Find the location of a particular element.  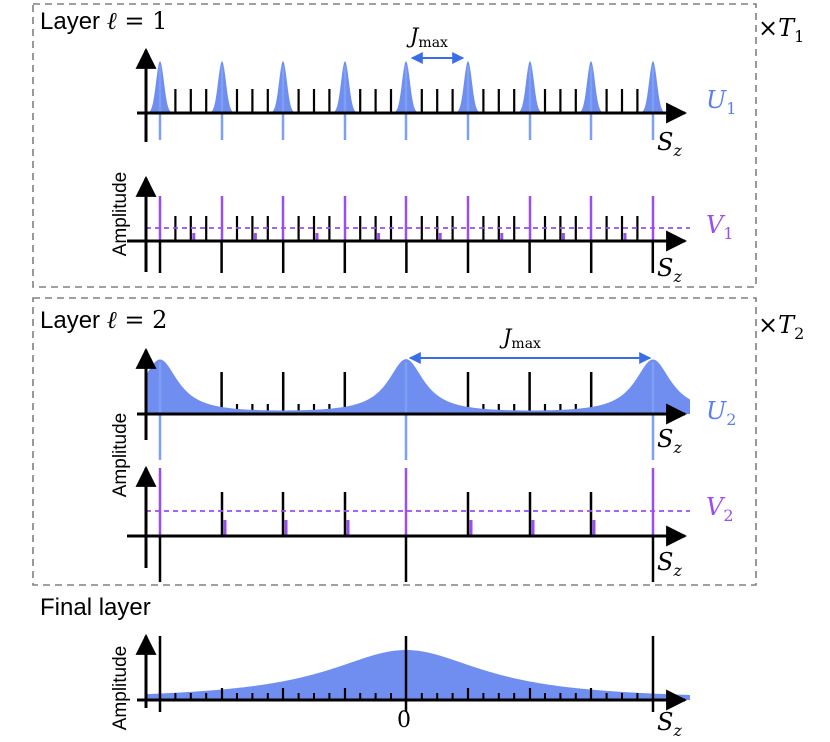

u1-peaks is located at coordinates (408, 87).